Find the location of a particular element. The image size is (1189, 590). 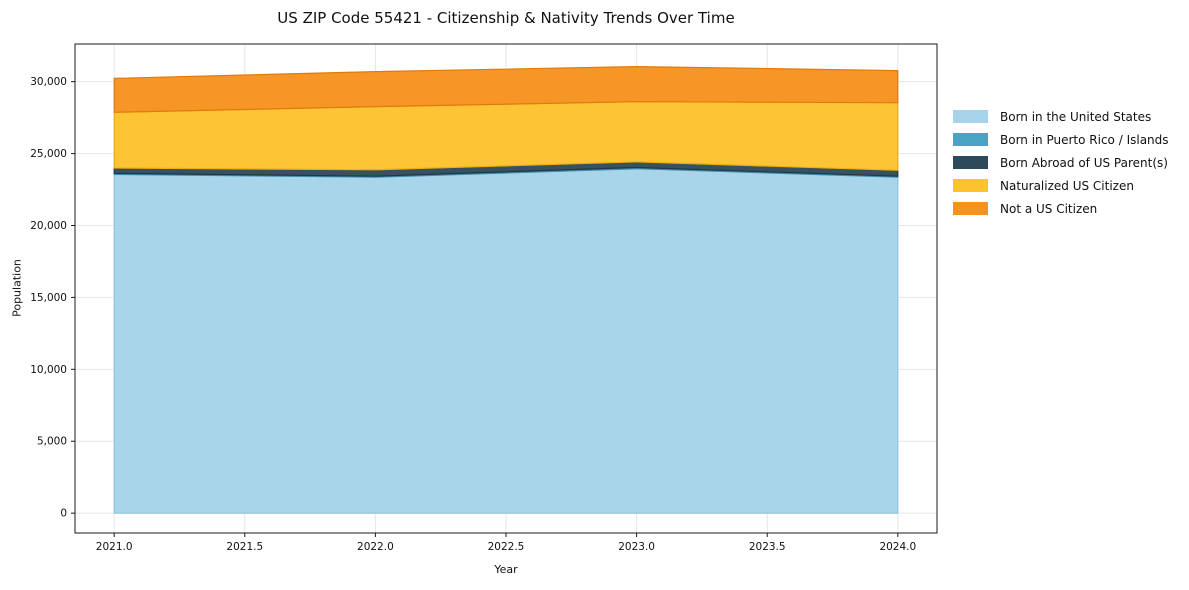

y-tick-label: 25,000 is located at coordinates (48, 154).